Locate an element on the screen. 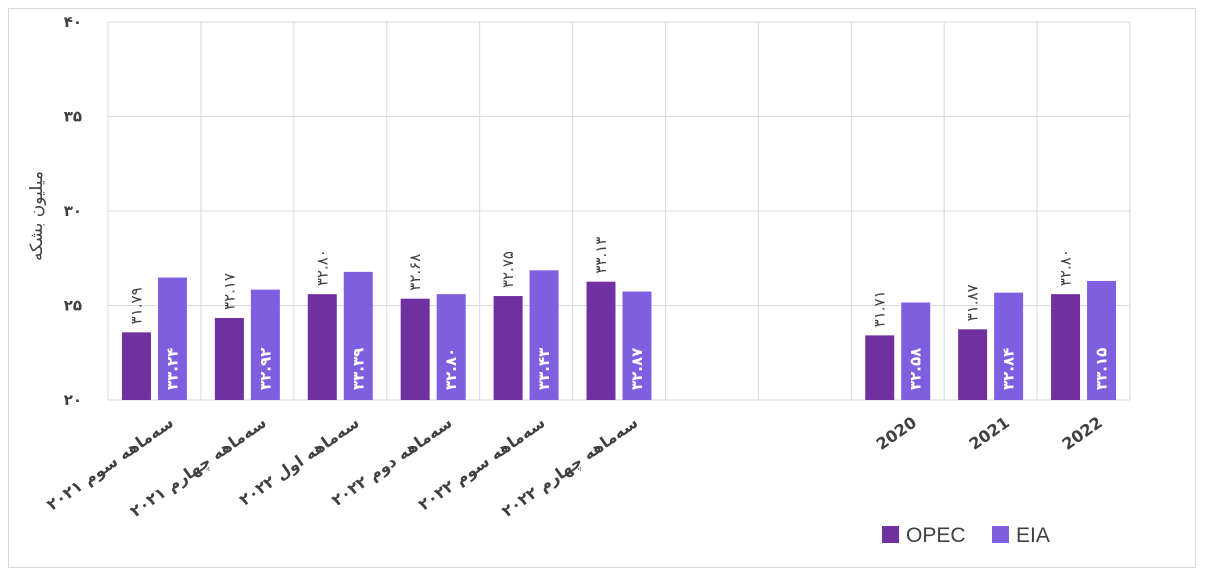  data-label-eia: ۳۲.۵۸ is located at coordinates (916, 369).